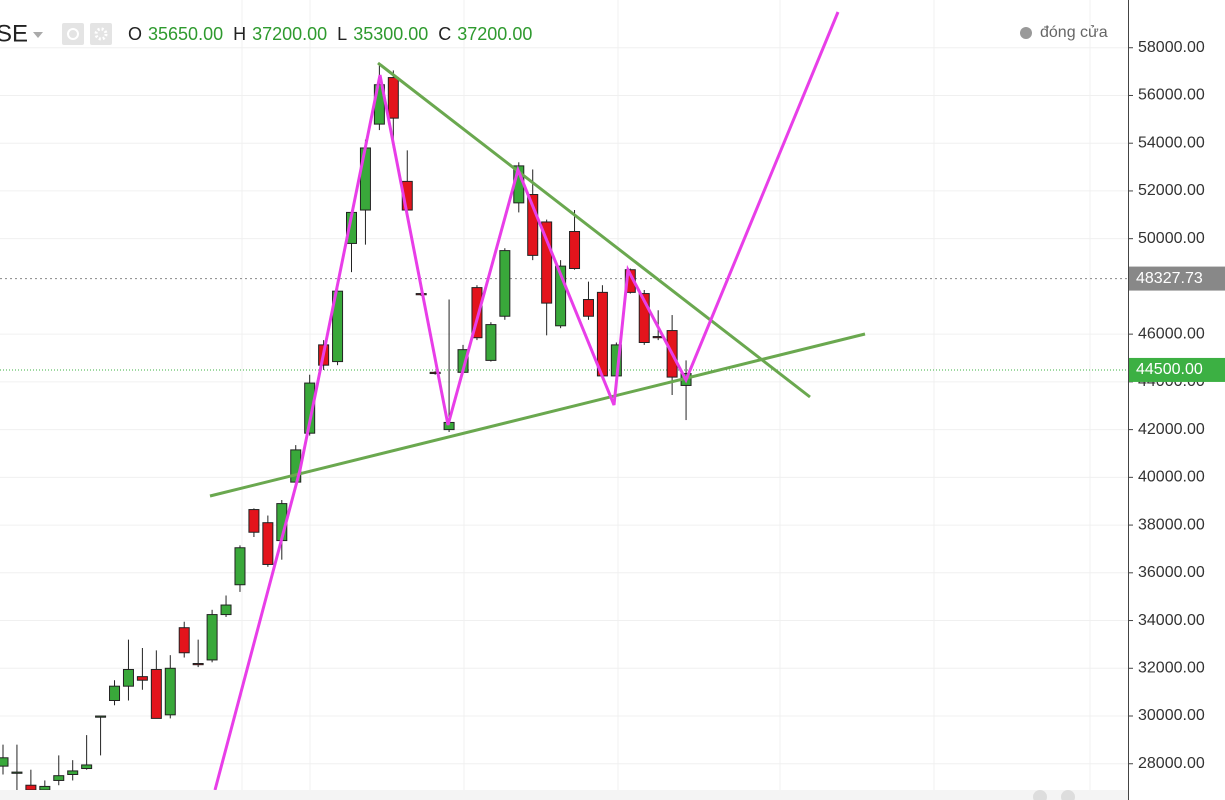 Image resolution: width=1225 pixels, height=800 pixels. Describe the element at coordinates (1171, 667) in the screenshot. I see `y-tick-label: 32000.00` at that location.